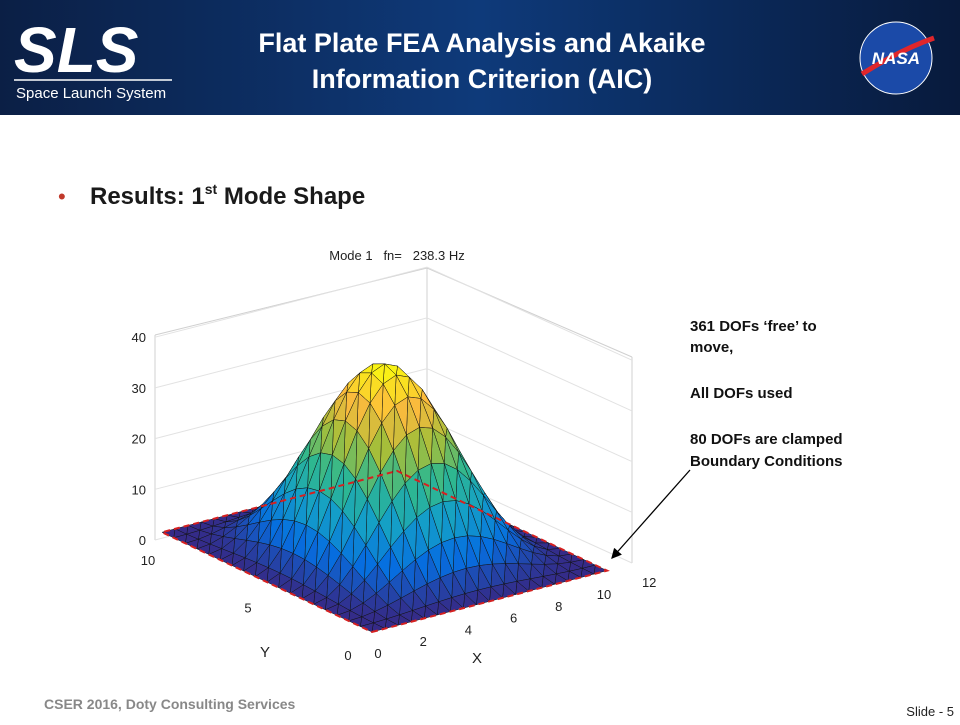 This screenshot has width=960, height=725. I want to click on z-tick-label: 0, so click(142, 540).